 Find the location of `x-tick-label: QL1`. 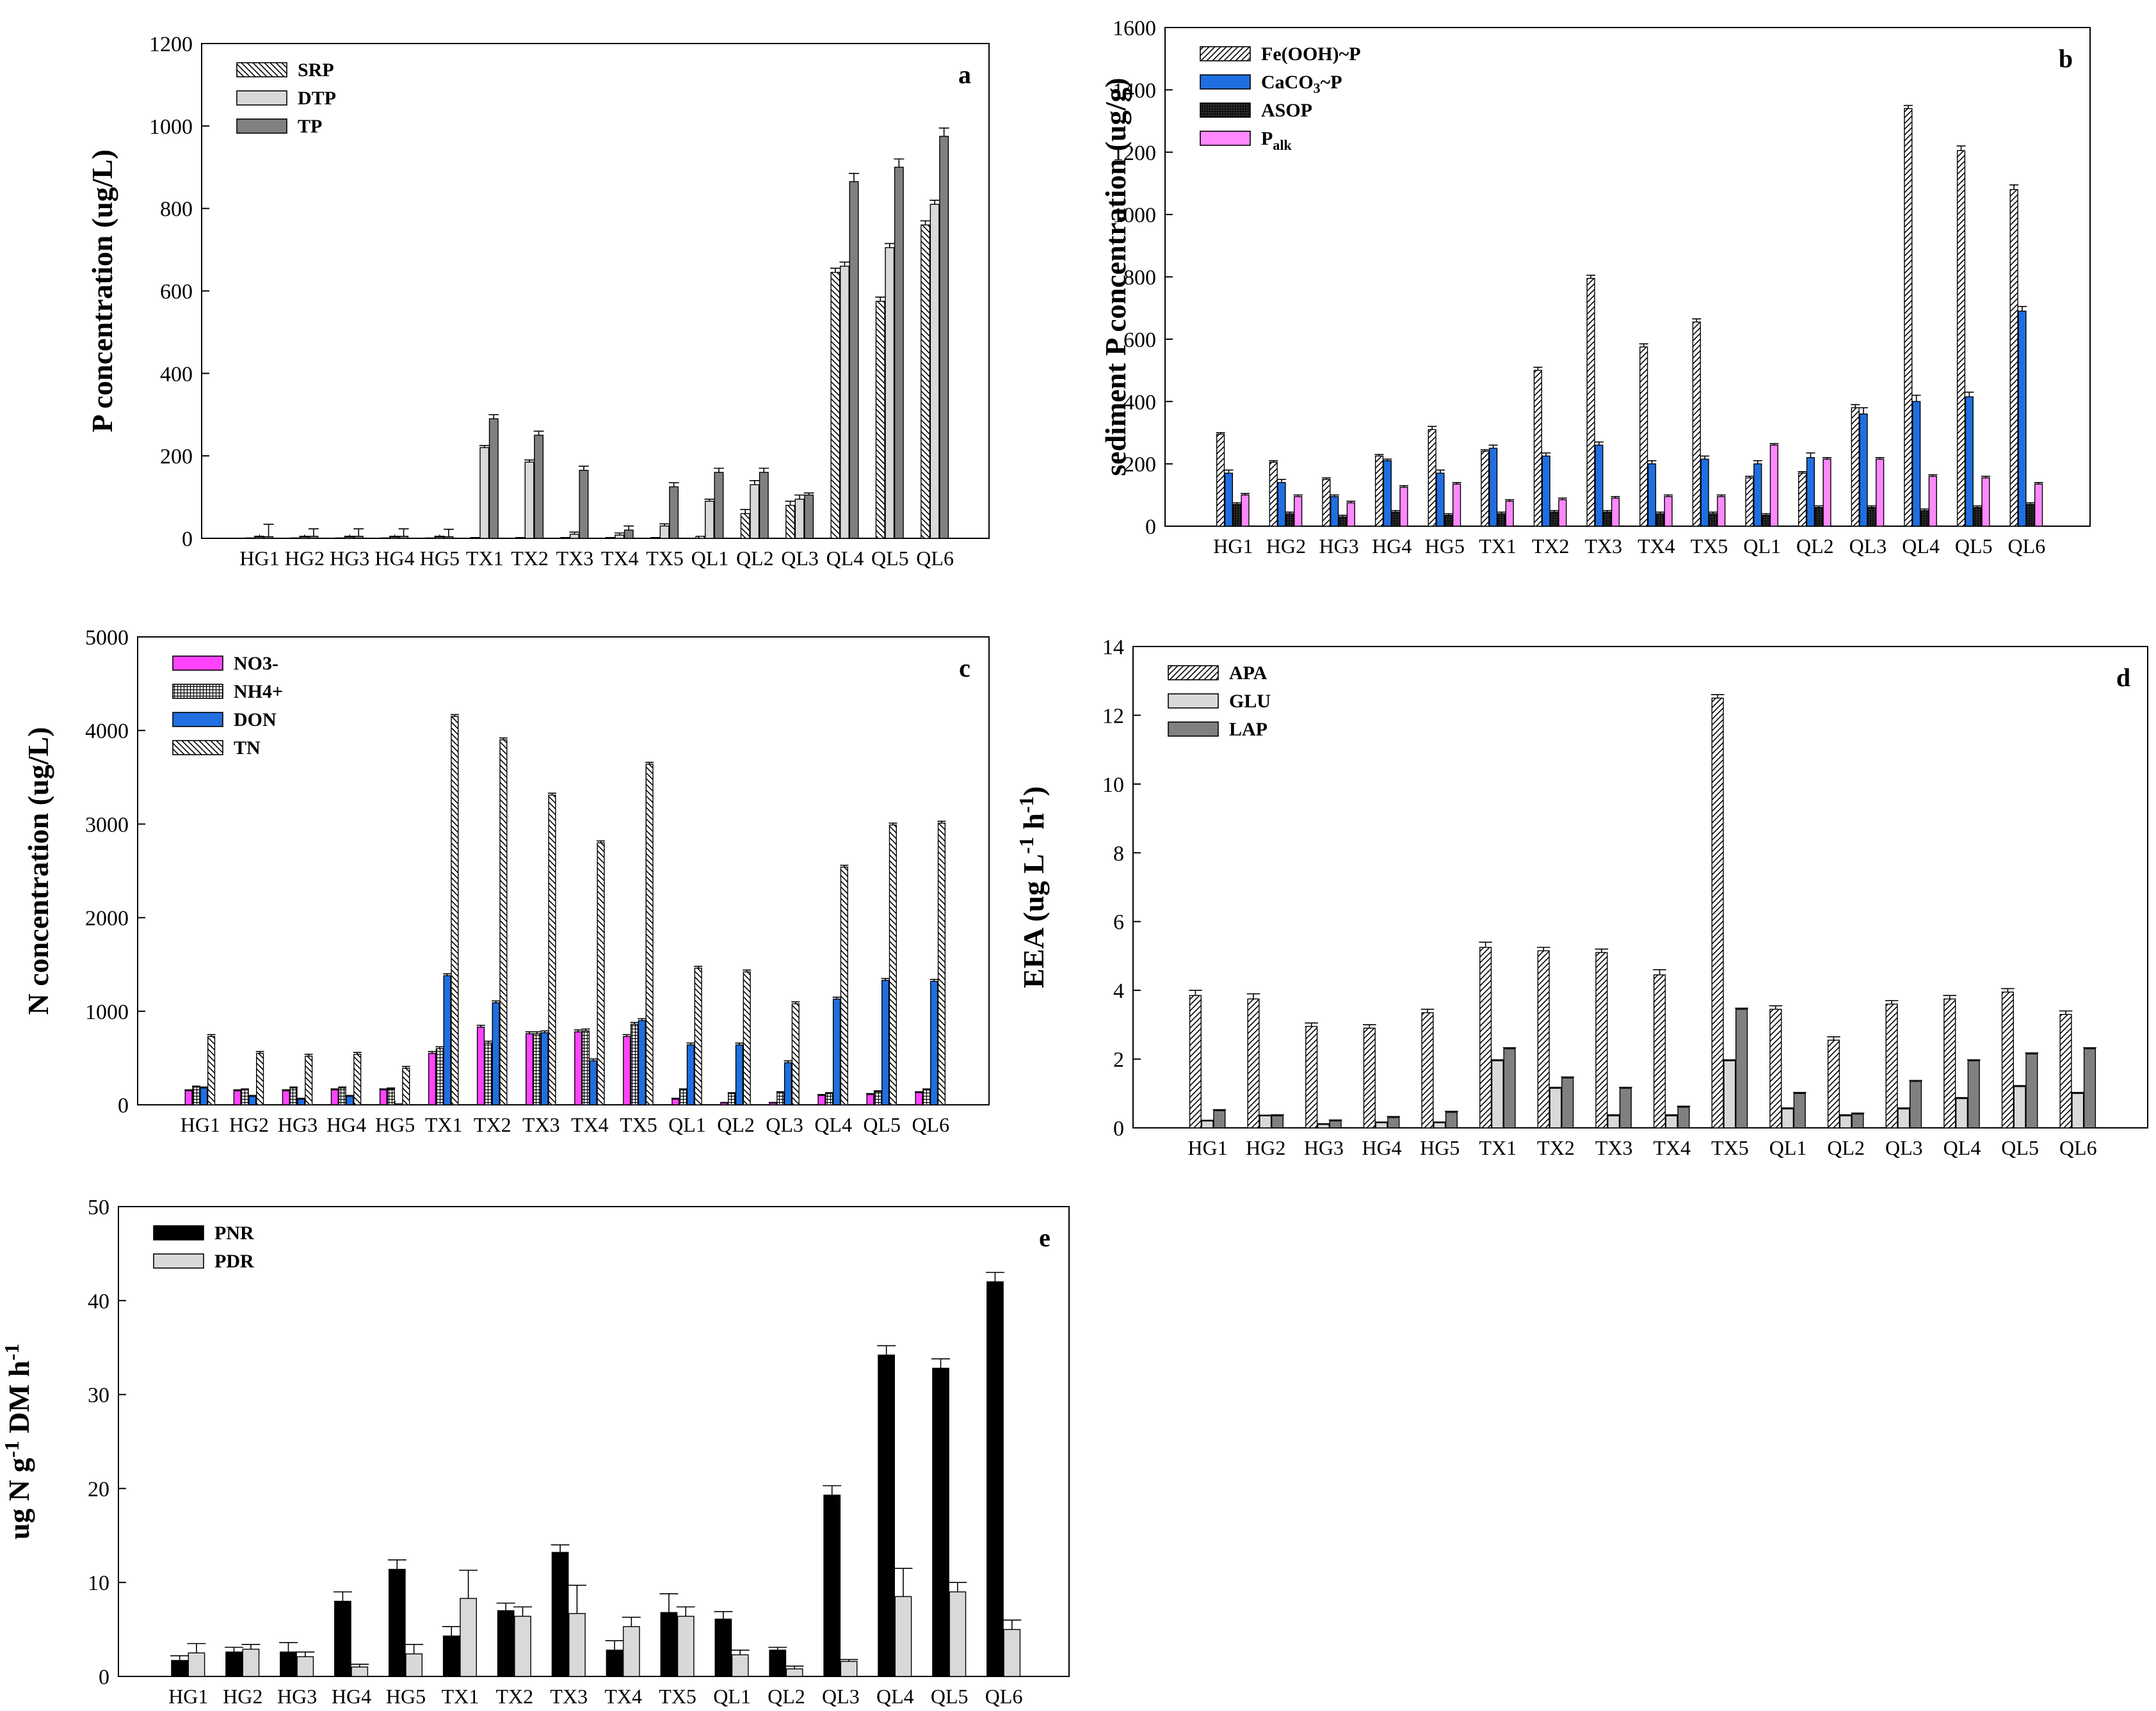

x-tick-label: QL1 is located at coordinates (1762, 546).